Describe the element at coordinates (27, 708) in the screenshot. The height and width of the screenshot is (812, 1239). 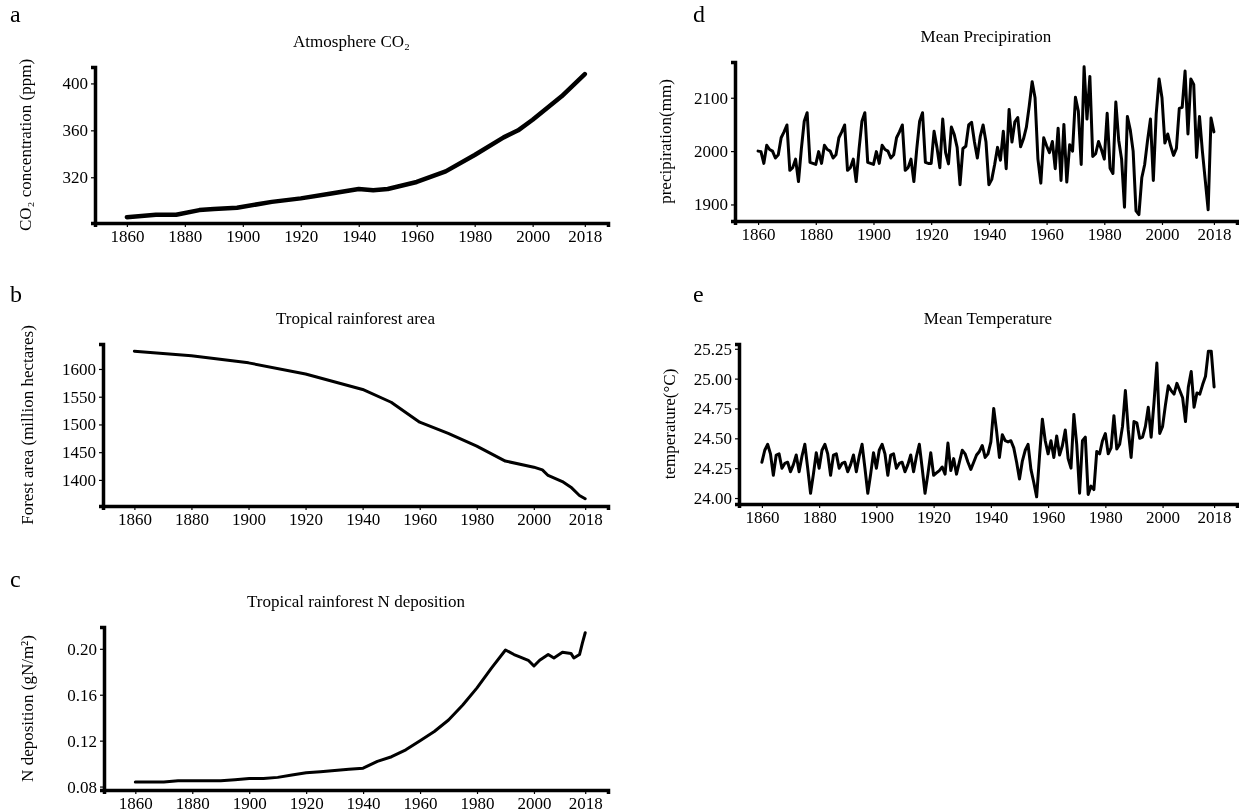
I see `y-axis-title: N deposition (gN/m²)` at that location.